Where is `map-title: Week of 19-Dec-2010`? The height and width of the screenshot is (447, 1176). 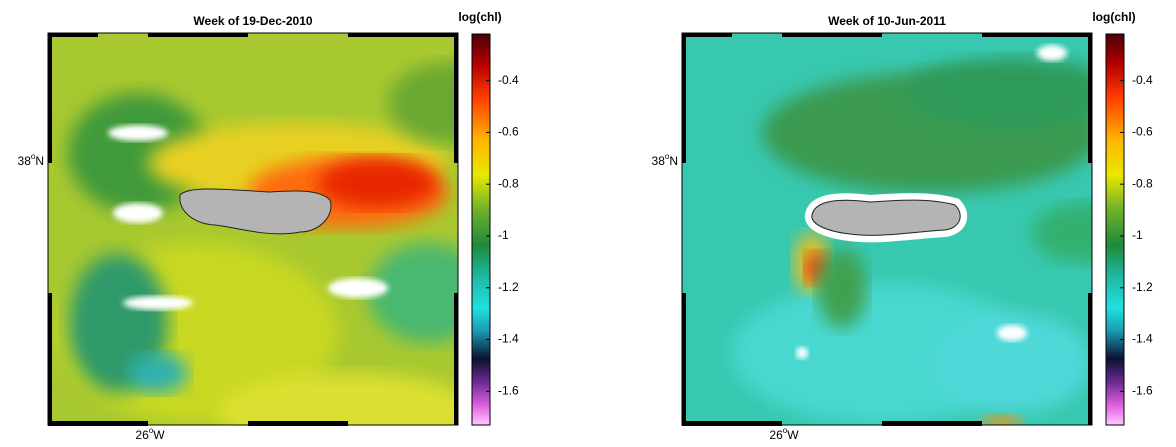 map-title: Week of 19-Dec-2010 is located at coordinates (253, 21).